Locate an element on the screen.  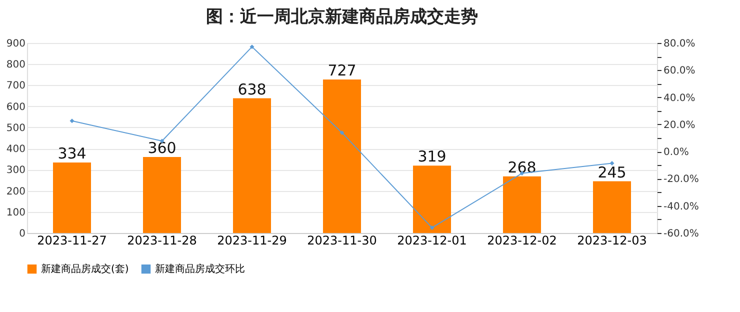
data-label: 334 is located at coordinates (72, 153).